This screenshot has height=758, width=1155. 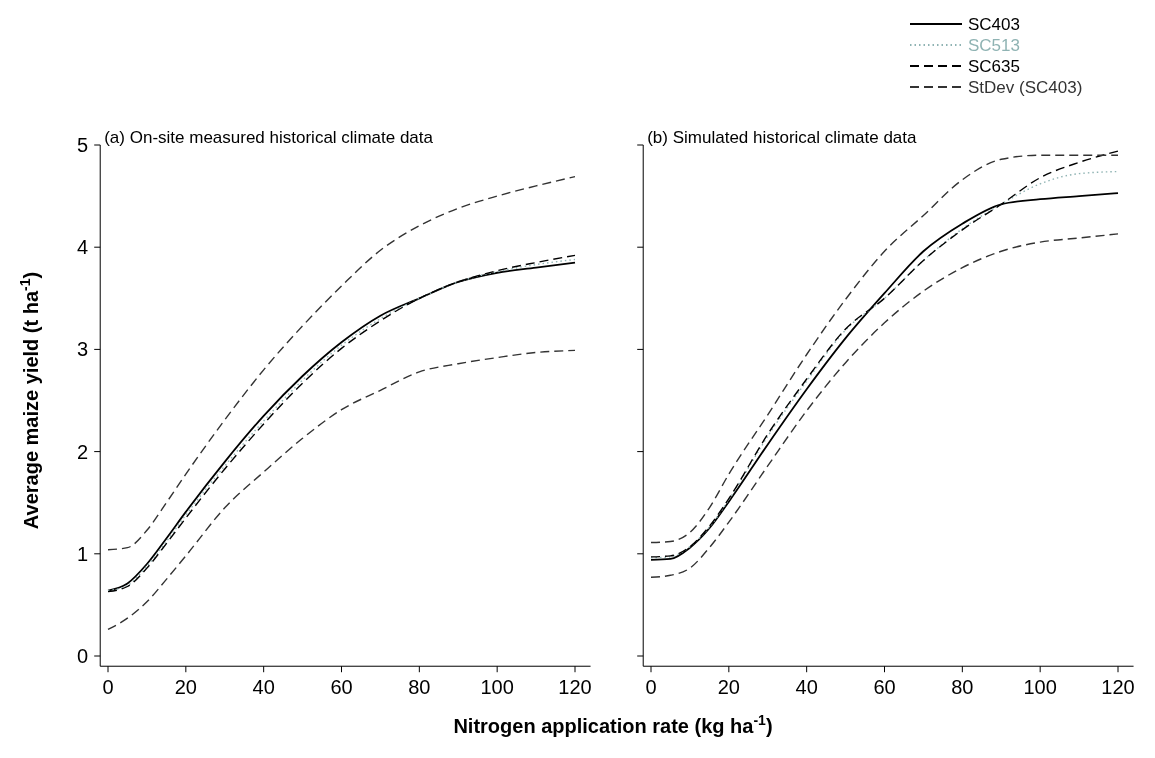 What do you see at coordinates (83, 553) in the screenshot?
I see `y-tick-label: 1` at bounding box center [83, 553].